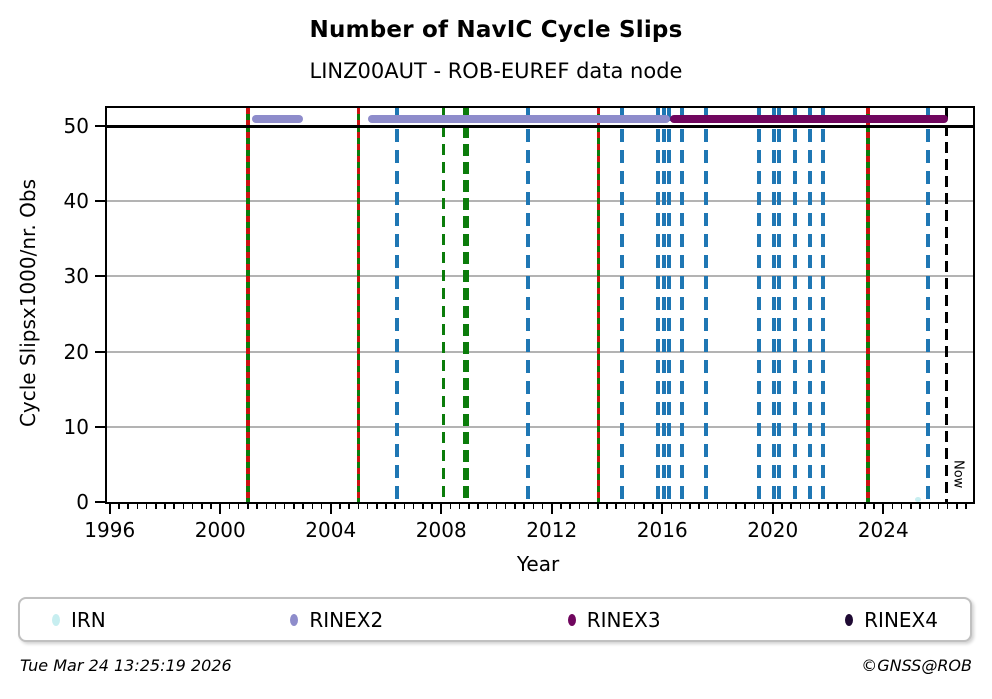  I want to click on legend-item-rinex3: RINEX3, so click(614, 619).